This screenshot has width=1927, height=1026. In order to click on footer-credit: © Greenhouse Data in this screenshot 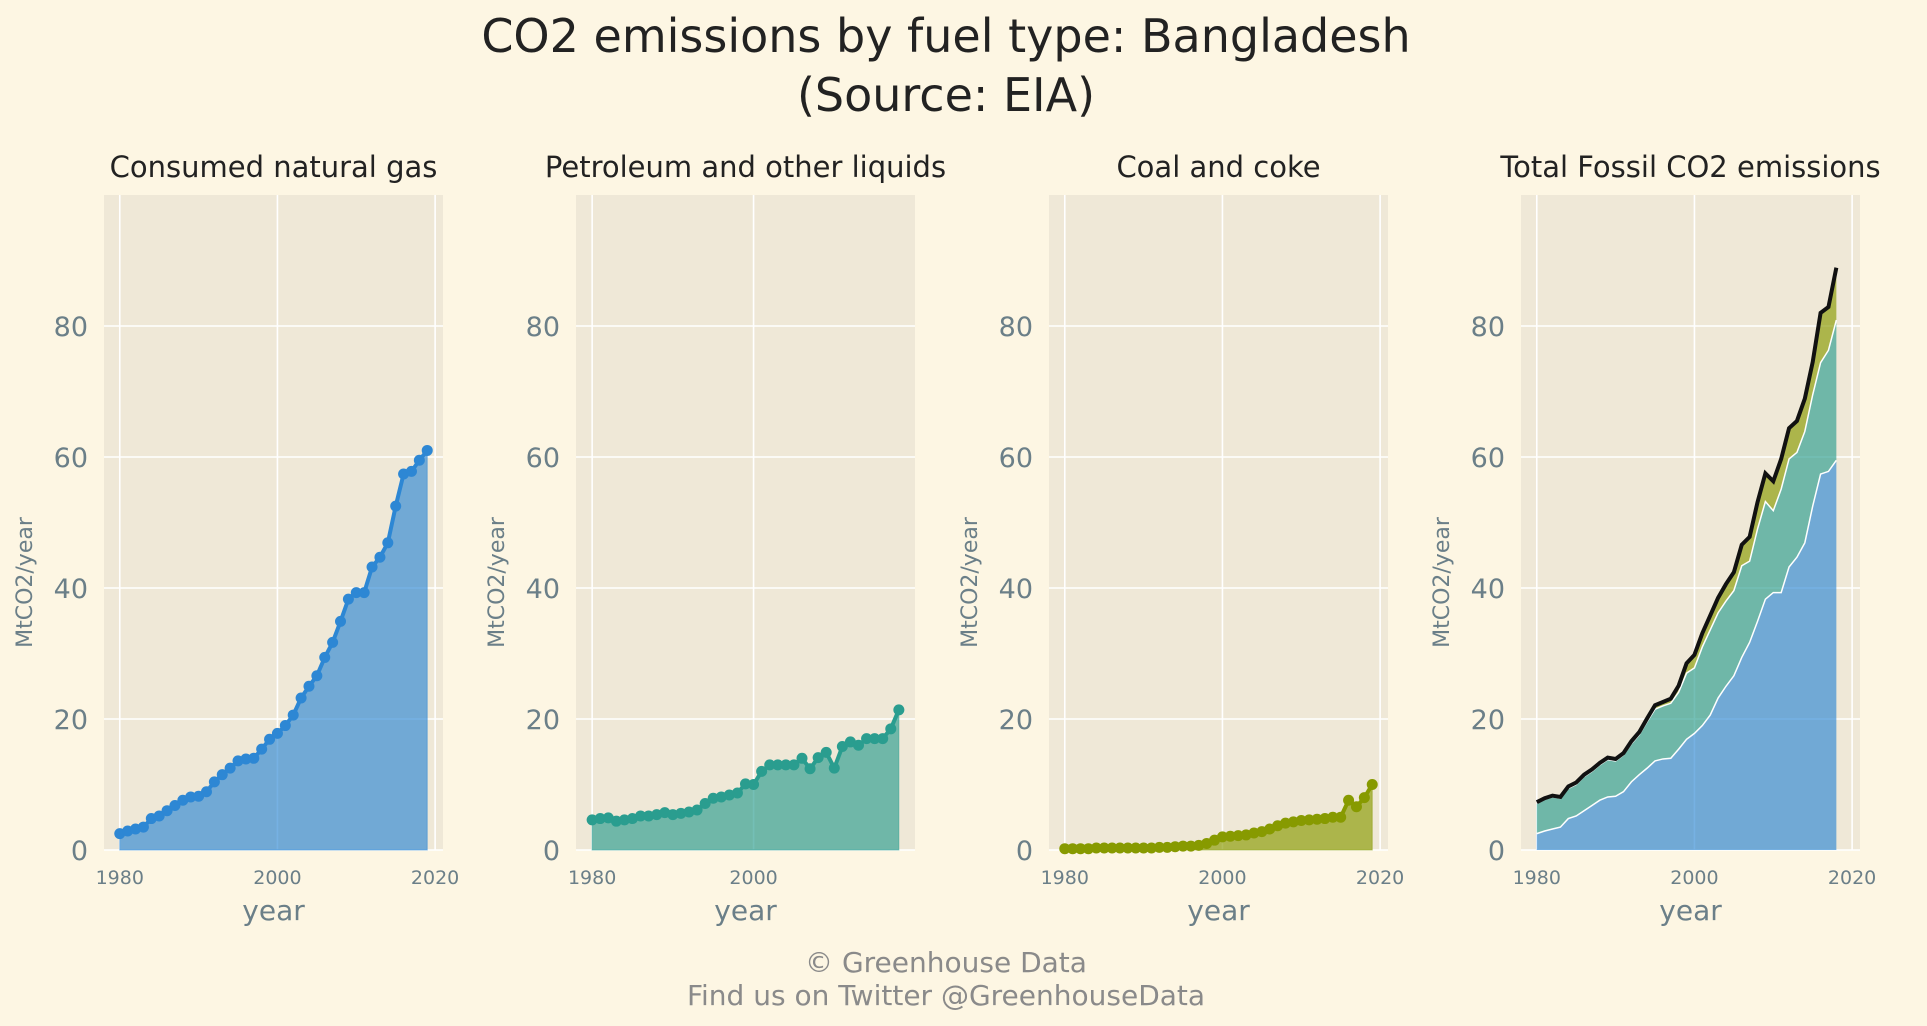, I will do `click(946, 962)`.